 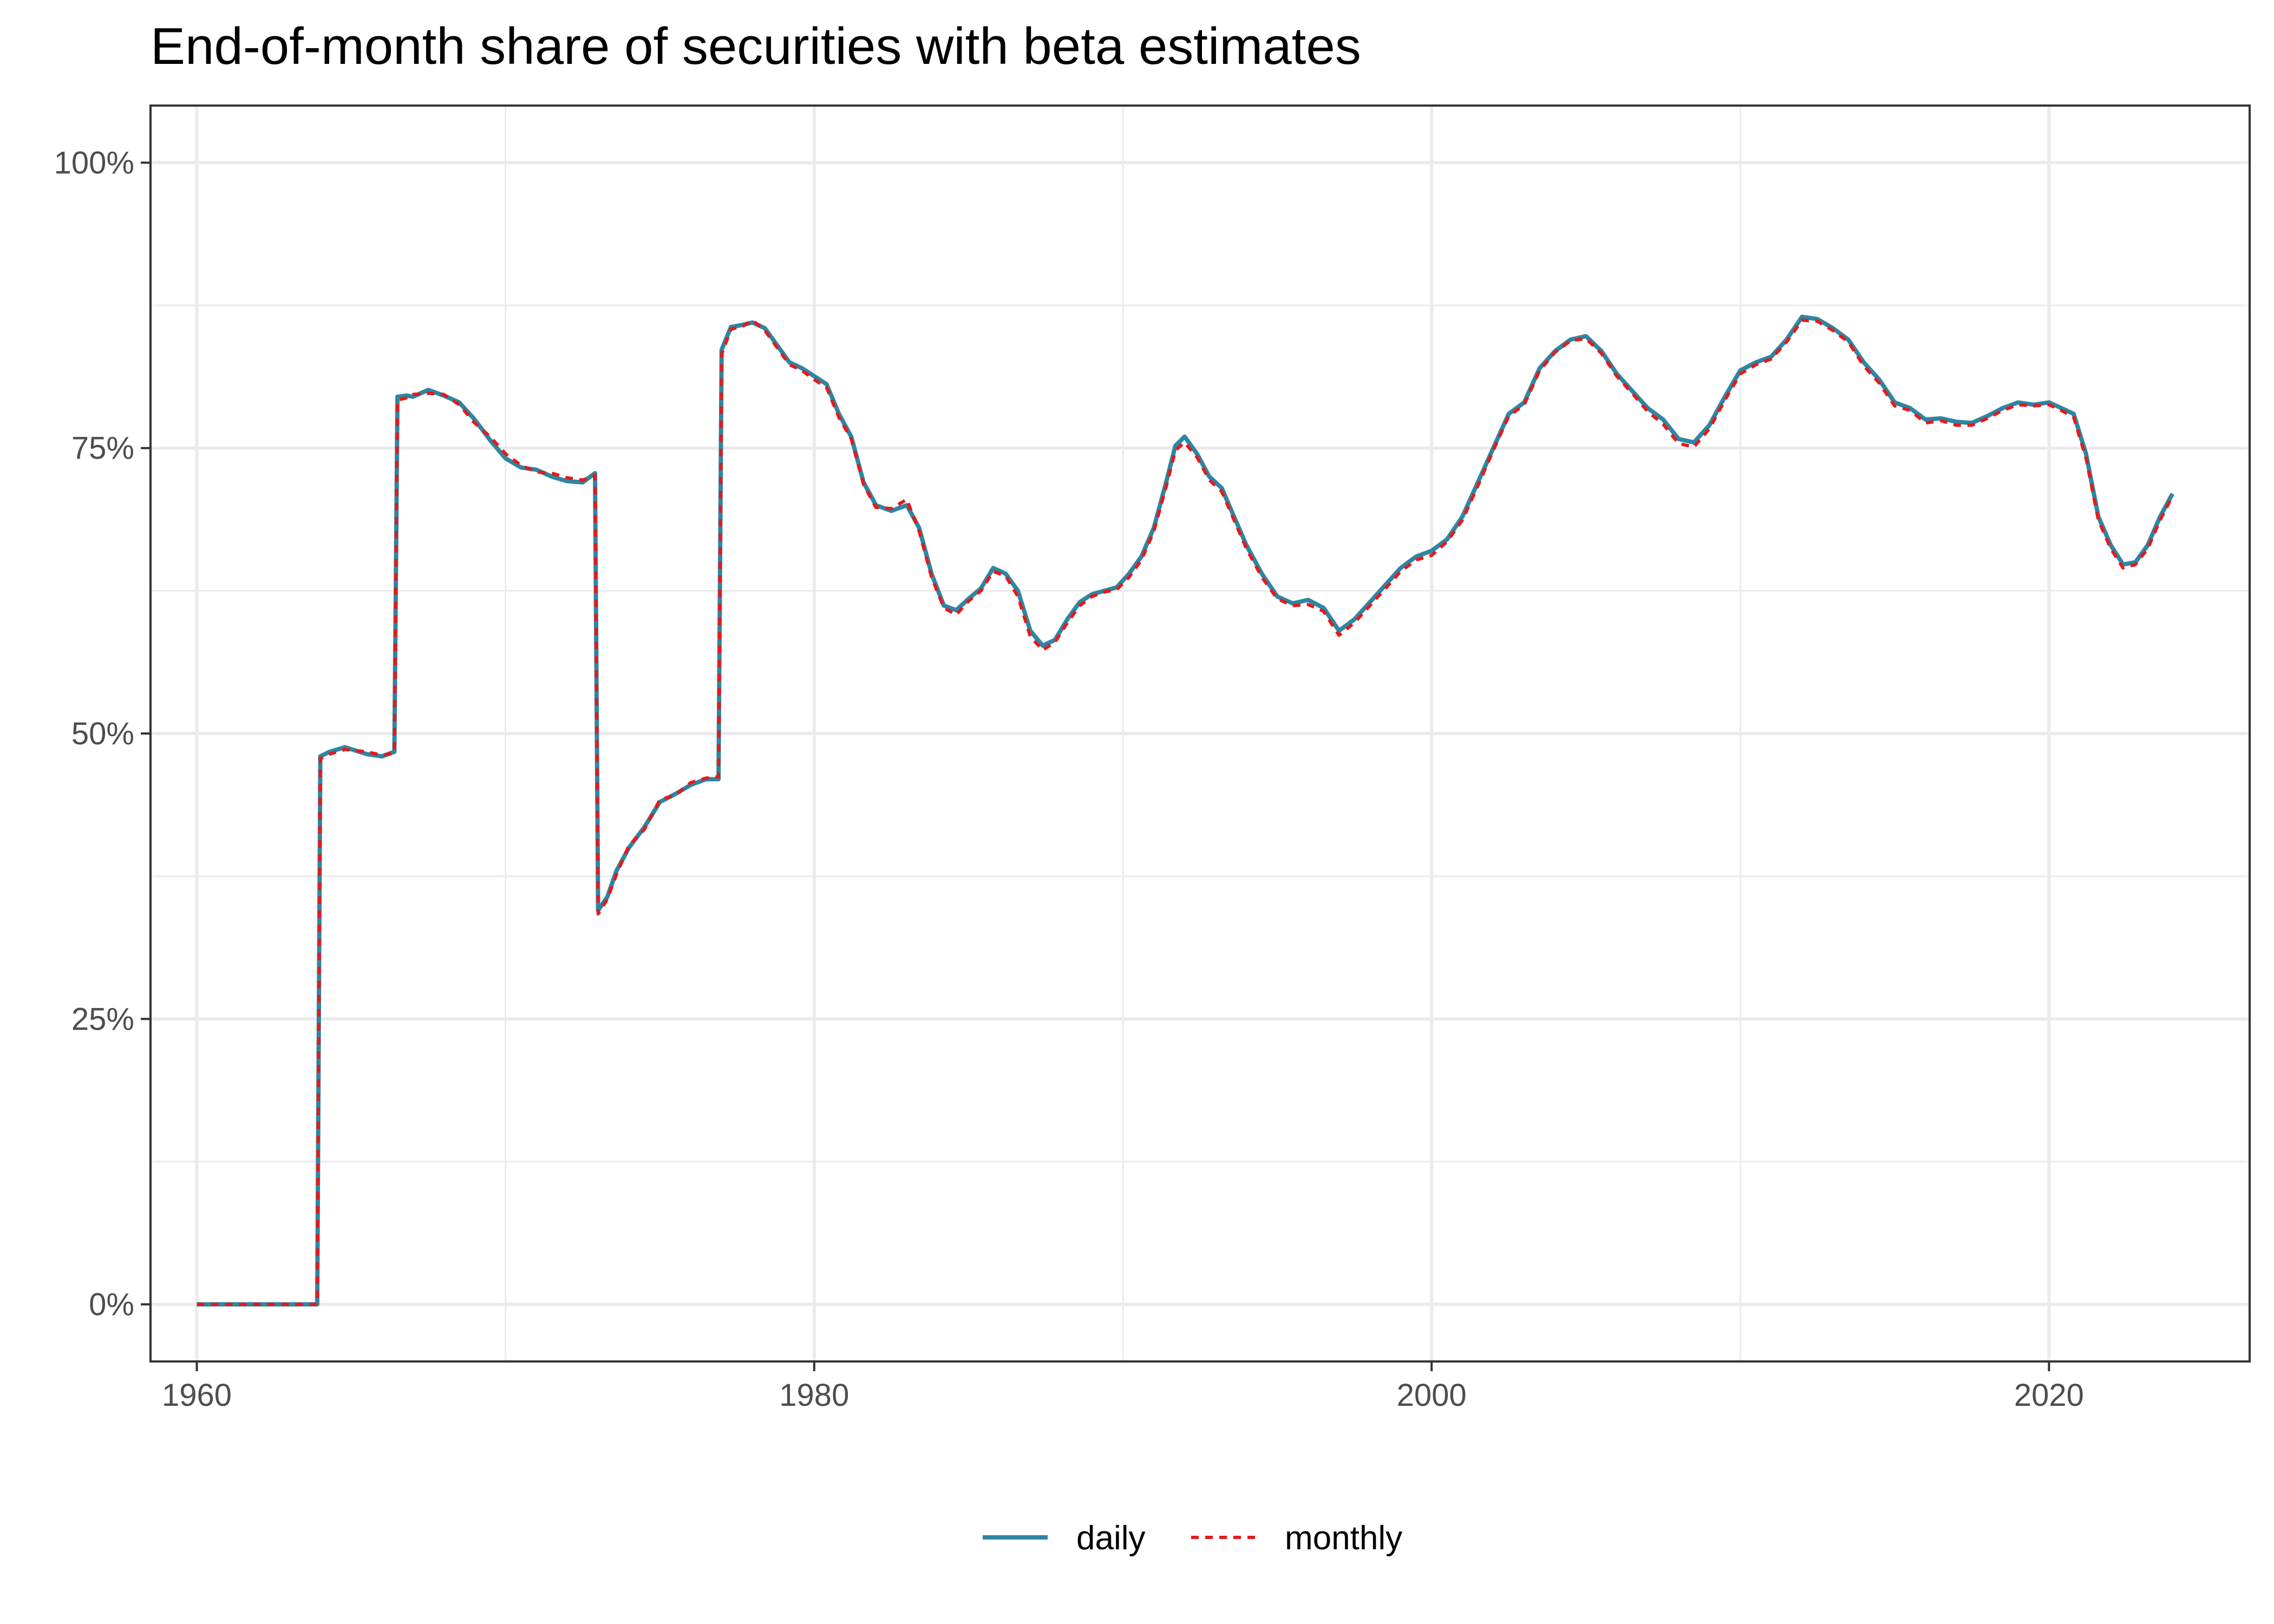 I want to click on legend: daily monthly, so click(x=1193, y=1539).